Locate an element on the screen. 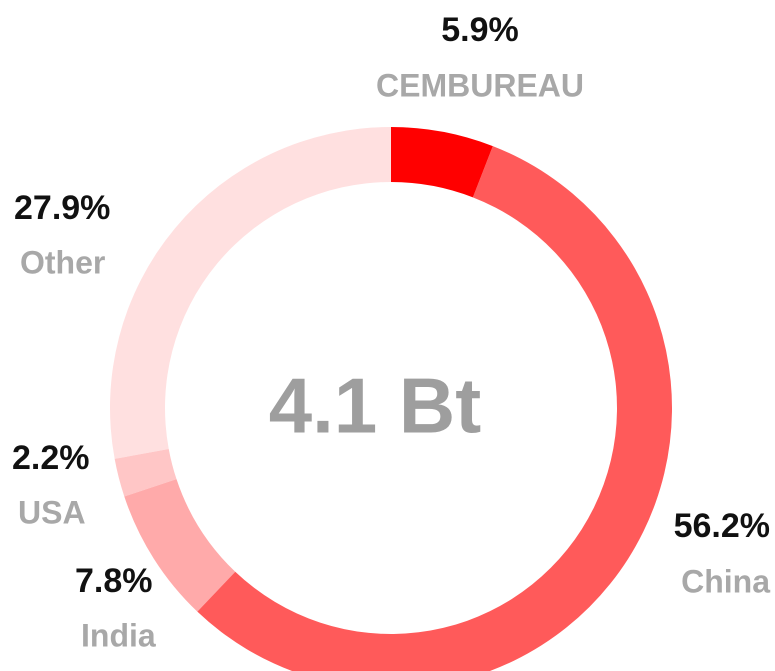  value-label: 56.2% is located at coordinates (722, 526).